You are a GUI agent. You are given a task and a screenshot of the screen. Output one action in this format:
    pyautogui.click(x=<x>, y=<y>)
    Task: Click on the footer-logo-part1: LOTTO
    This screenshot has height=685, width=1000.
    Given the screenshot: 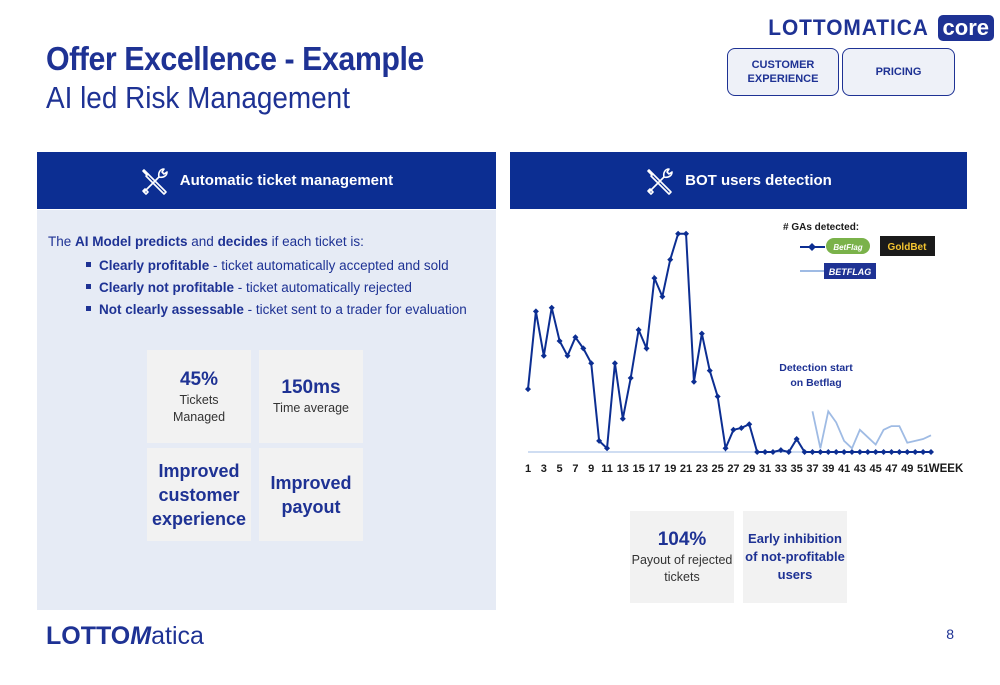 What is the action you would take?
    pyautogui.click(x=88, y=636)
    